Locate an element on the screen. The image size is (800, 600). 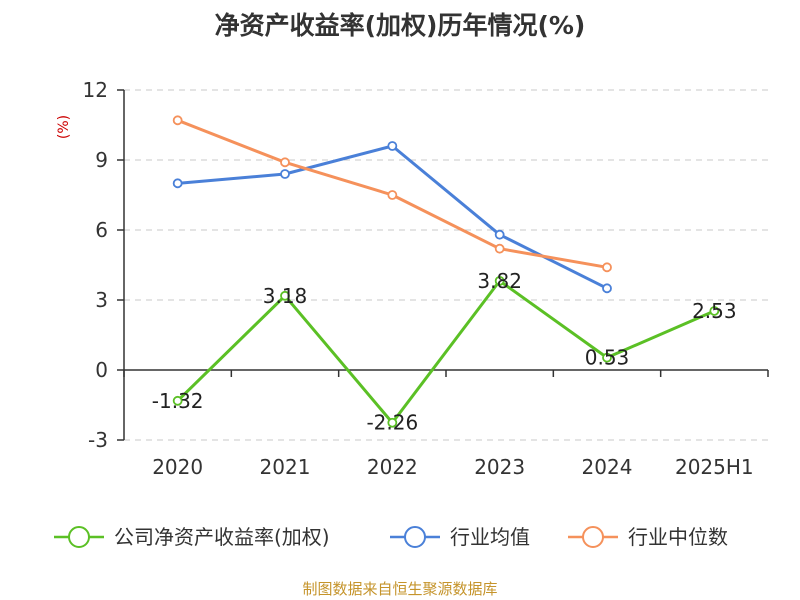
x-tick-label: 2022 is located at coordinates (392, 467).